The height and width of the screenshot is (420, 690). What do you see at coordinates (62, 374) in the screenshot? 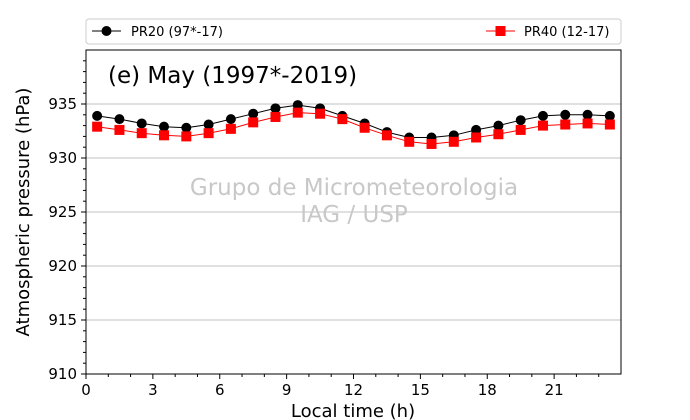
I see `y-tick-label: 910` at bounding box center [62, 374].